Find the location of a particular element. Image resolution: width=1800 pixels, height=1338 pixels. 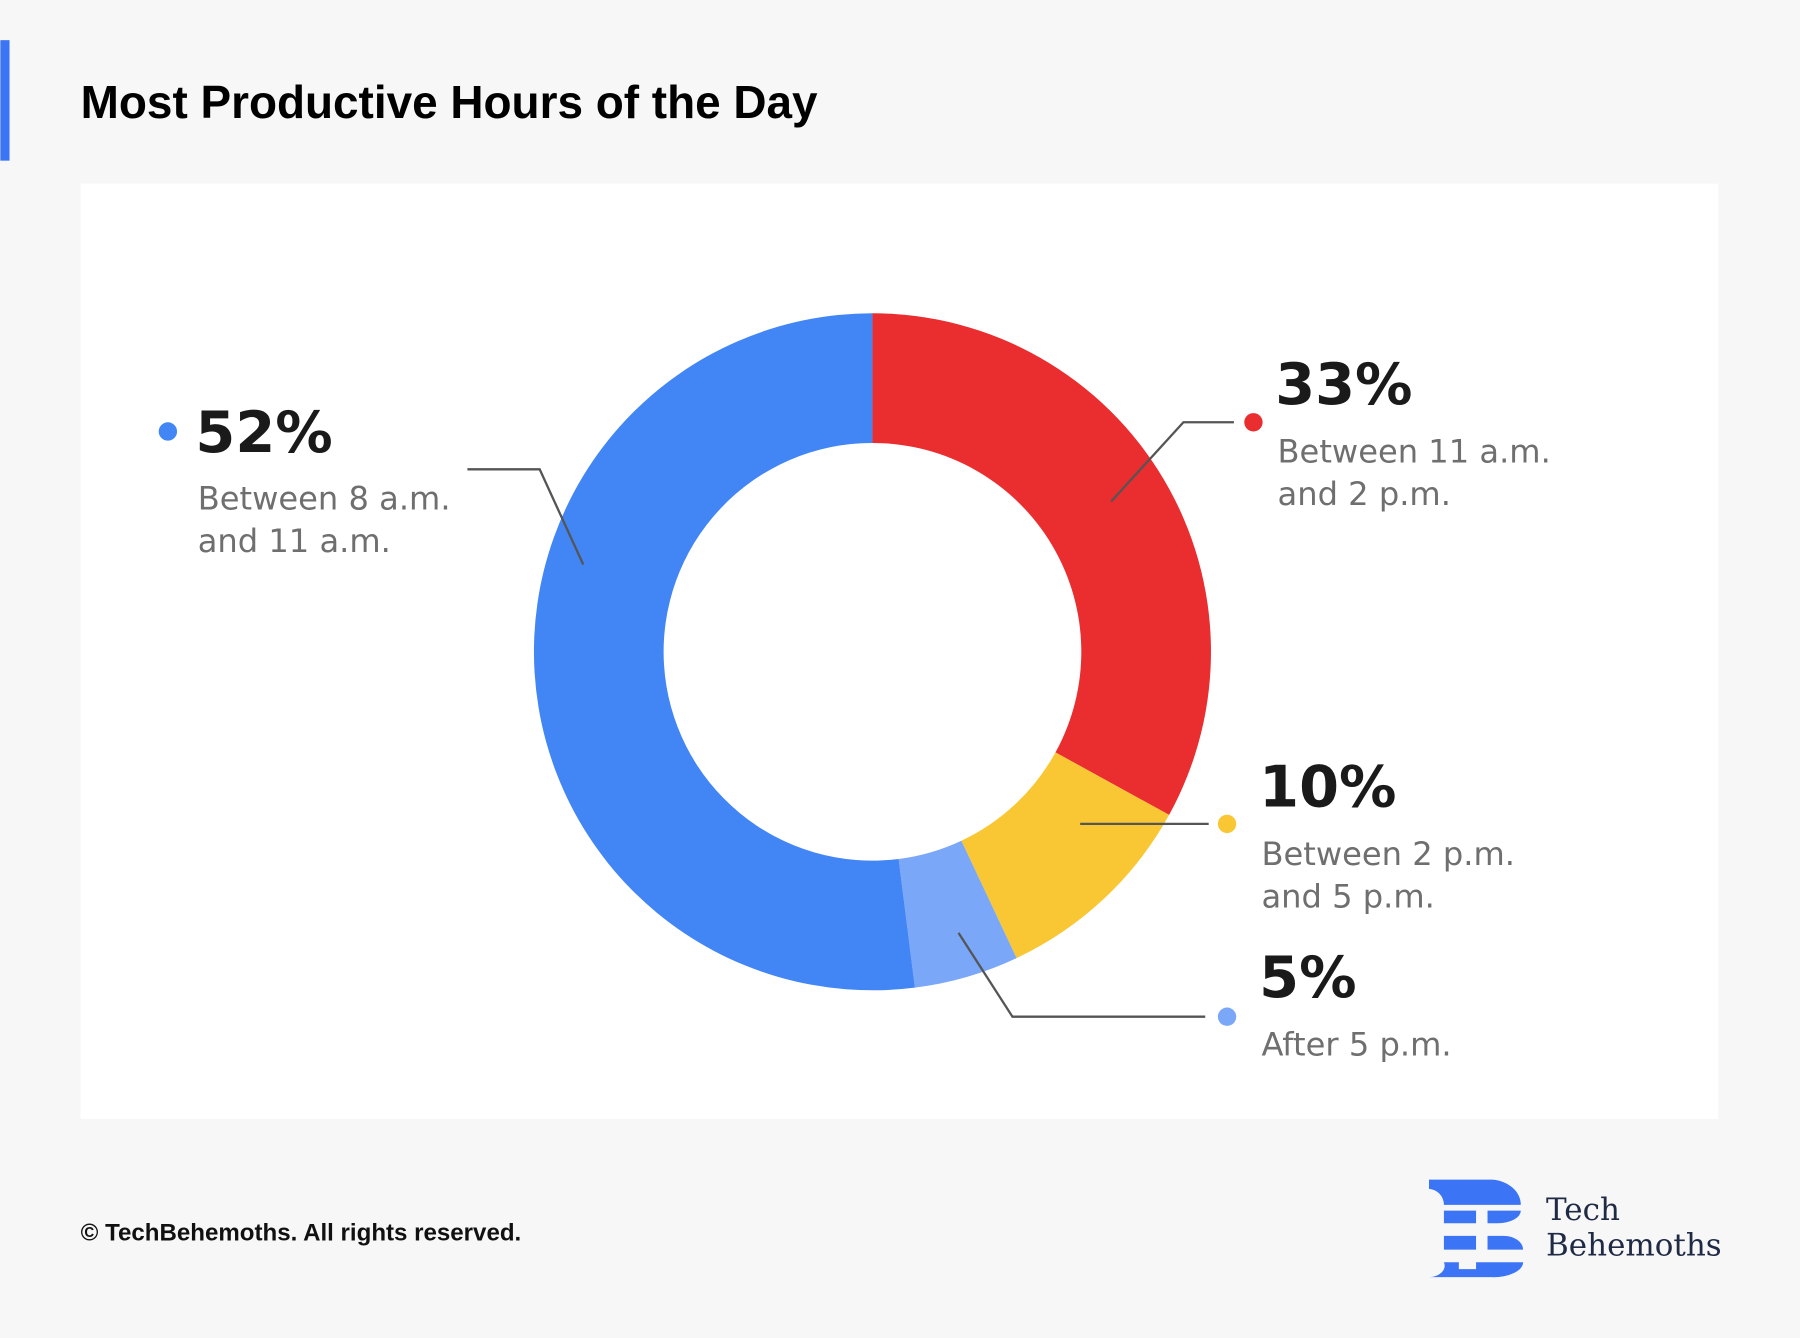

label-desc-33-line2: and 2 p.m. is located at coordinates (1364, 494).